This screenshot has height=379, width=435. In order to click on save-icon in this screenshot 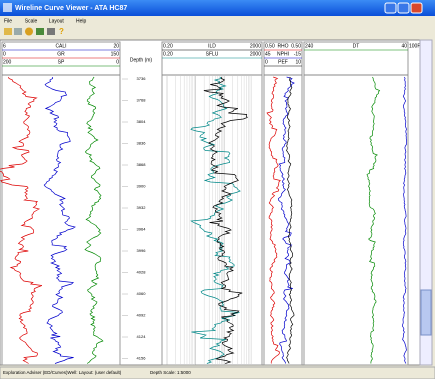, I will do `click(18, 31)`.